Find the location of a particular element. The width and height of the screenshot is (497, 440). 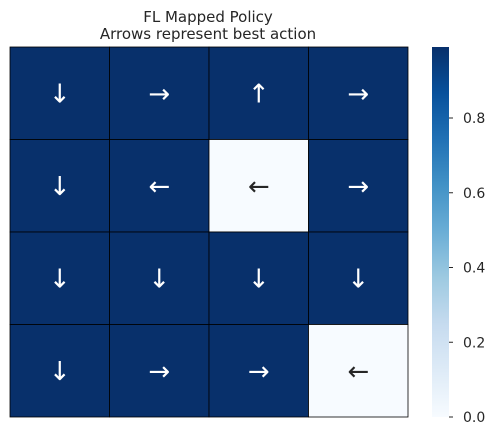

cell-arrow-0-0: ↓ is located at coordinates (60, 94).